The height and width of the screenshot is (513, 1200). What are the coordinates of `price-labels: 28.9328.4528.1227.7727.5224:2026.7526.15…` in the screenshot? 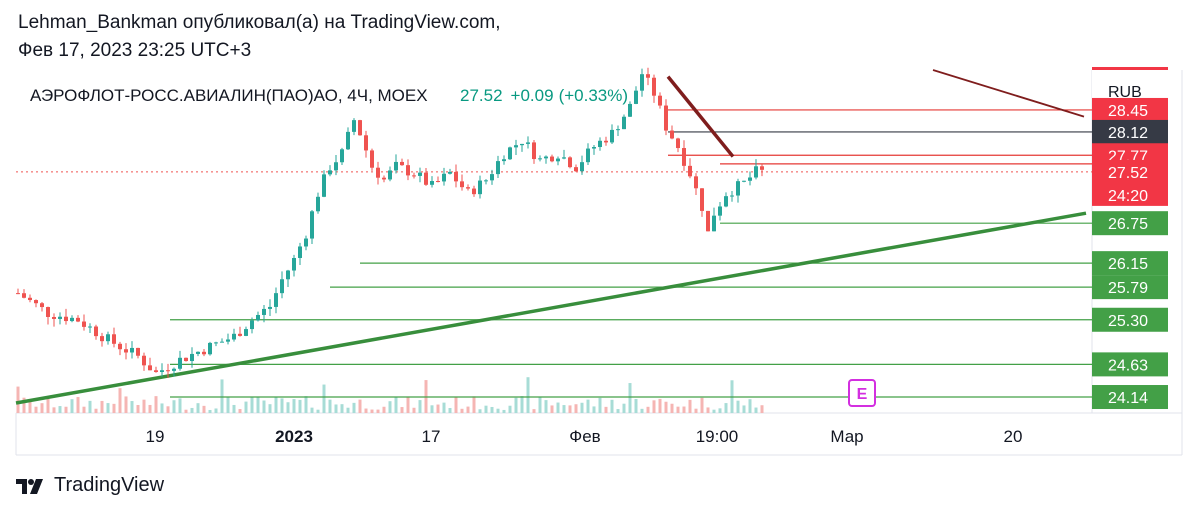 It's located at (1130, 238).